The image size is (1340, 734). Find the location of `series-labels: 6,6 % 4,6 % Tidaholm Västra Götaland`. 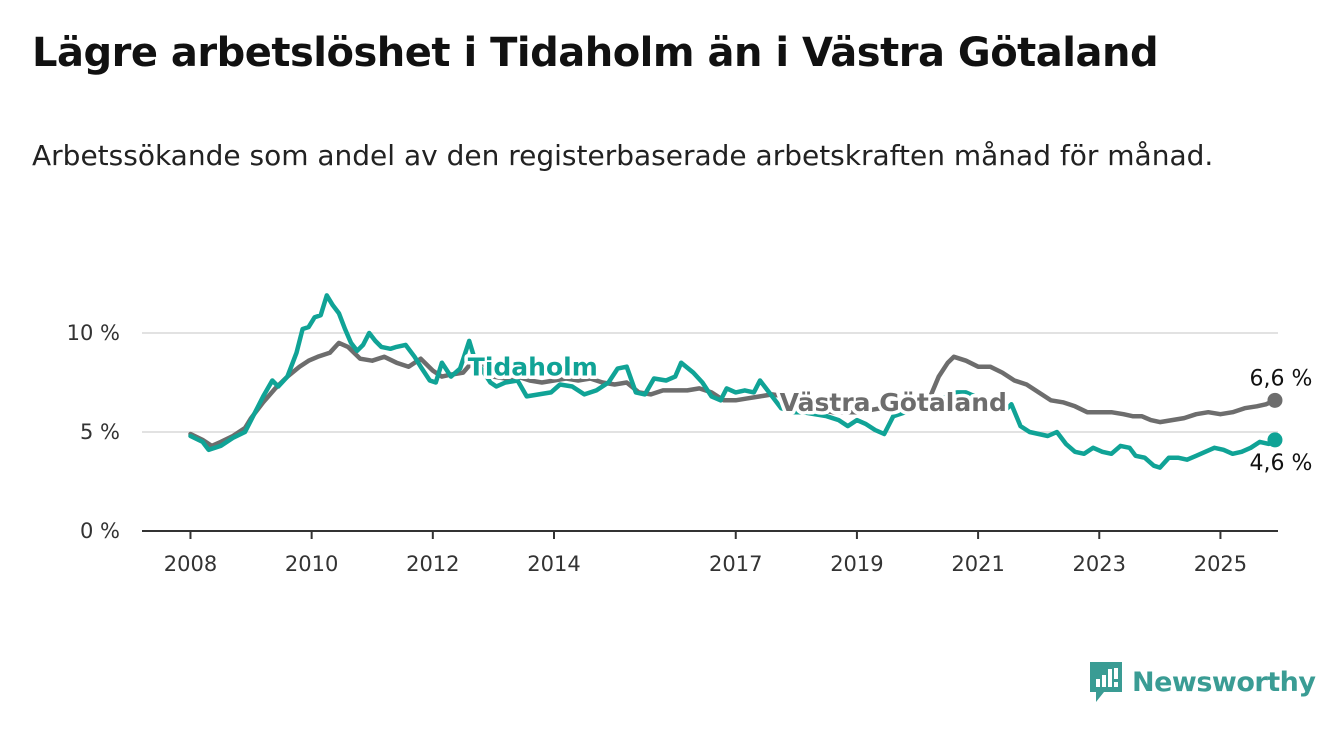

series-labels: 6,6 % 4,6 % Tidaholm Västra Götaland is located at coordinates (889, 413).